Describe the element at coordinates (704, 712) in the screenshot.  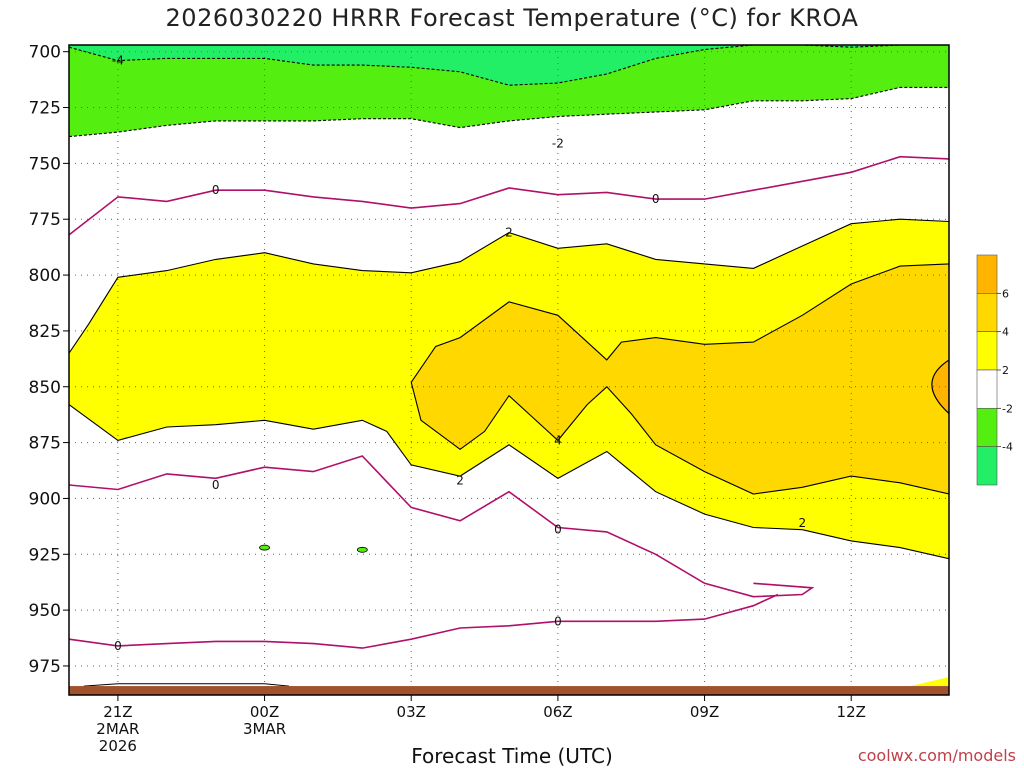
I see `x-tick-label: 09Z` at that location.